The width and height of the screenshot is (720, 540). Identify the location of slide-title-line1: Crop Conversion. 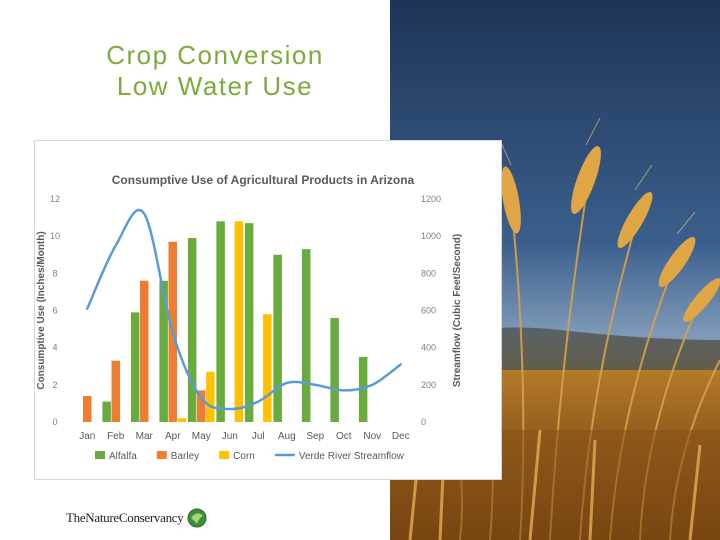
(215, 55).